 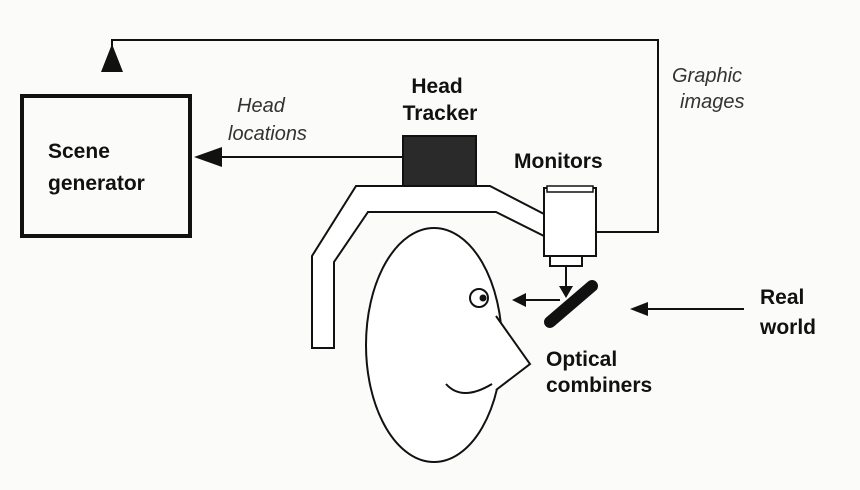 What do you see at coordinates (513, 353) in the screenshot?
I see `nose` at bounding box center [513, 353].